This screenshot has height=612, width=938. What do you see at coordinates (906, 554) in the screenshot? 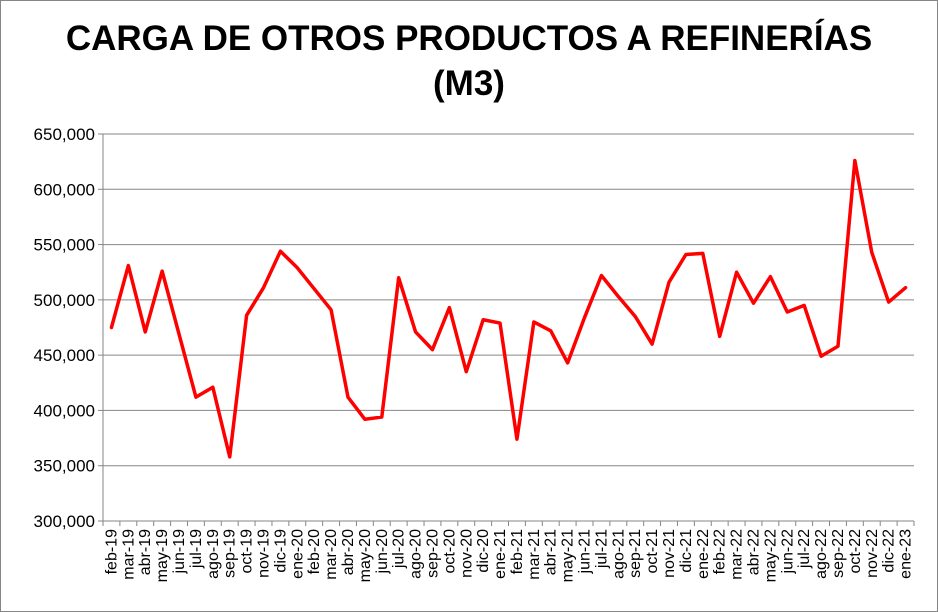
I see `x-tick-label: ene-23` at bounding box center [906, 554].